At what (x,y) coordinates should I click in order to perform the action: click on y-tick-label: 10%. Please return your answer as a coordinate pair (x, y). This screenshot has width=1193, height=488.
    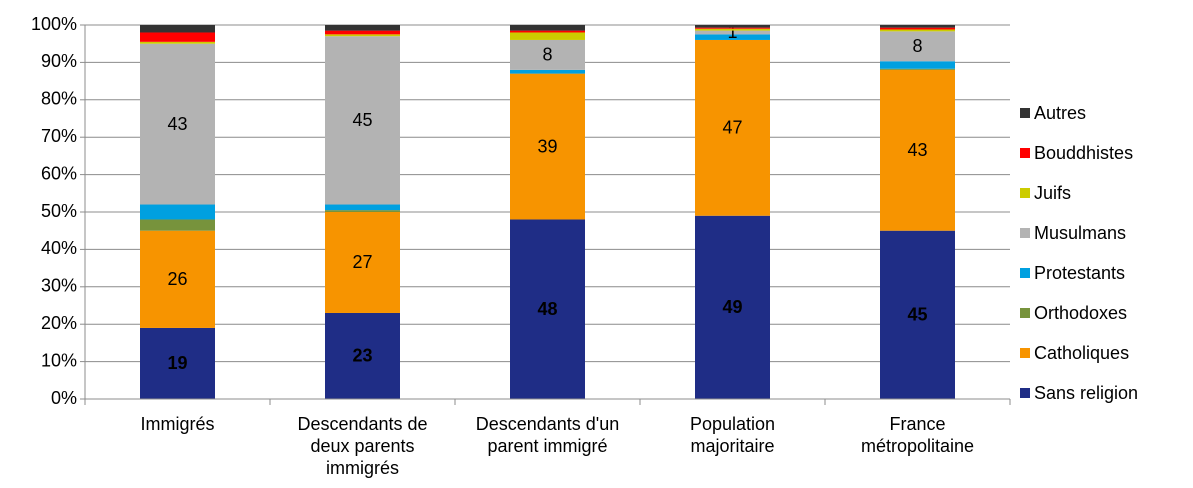
    Looking at the image, I should click on (59, 360).